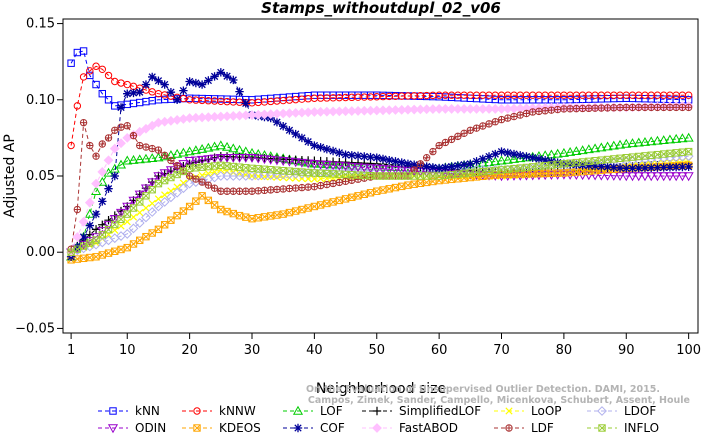  I want to click on legend-item-kdeos: KDEOS, so click(221, 427).